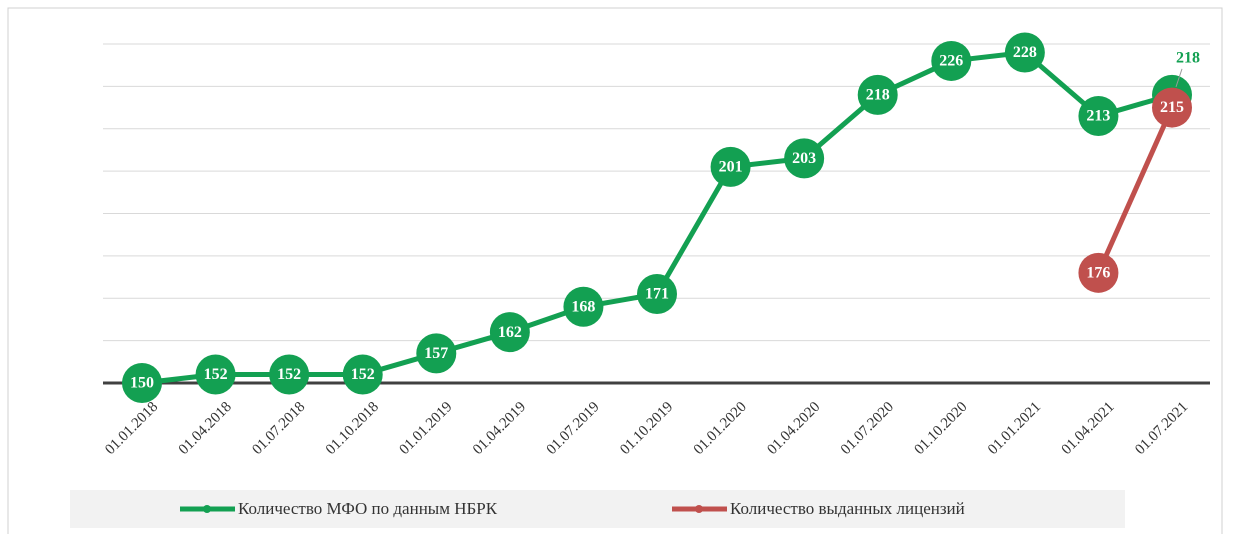 The height and width of the screenshot is (534, 1246). Describe the element at coordinates (1179, 78) in the screenshot. I see `leader` at that location.